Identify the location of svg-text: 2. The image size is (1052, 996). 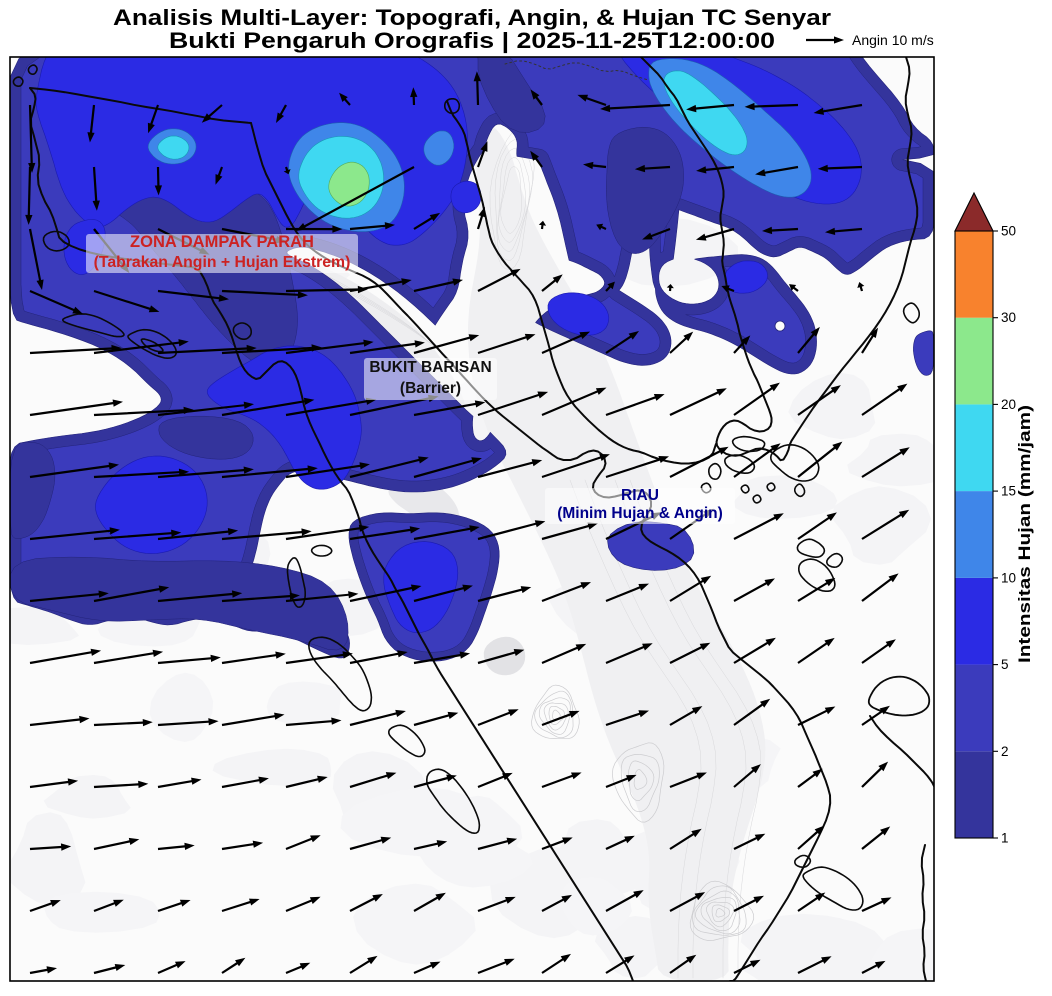
(1005, 751).